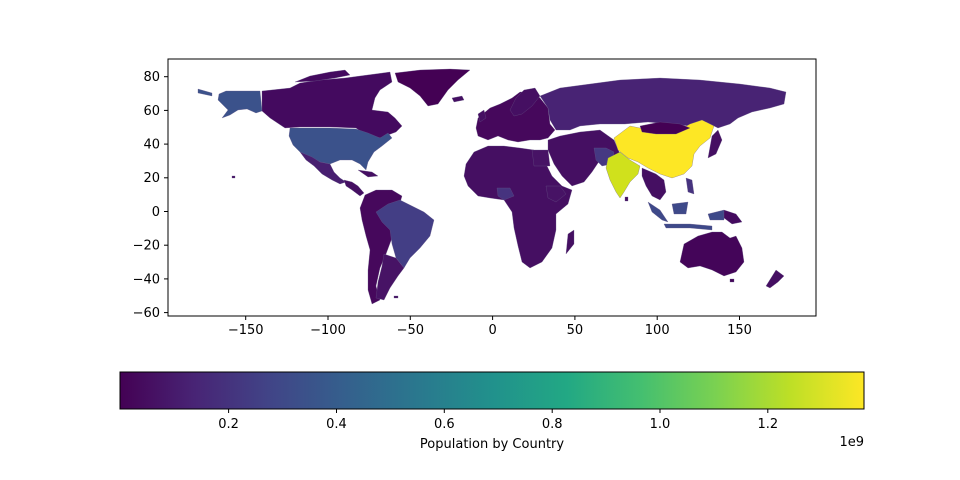 The image size is (960, 480). What do you see at coordinates (228, 424) in the screenshot?
I see `colorbar-tick-label: 0.2` at bounding box center [228, 424].